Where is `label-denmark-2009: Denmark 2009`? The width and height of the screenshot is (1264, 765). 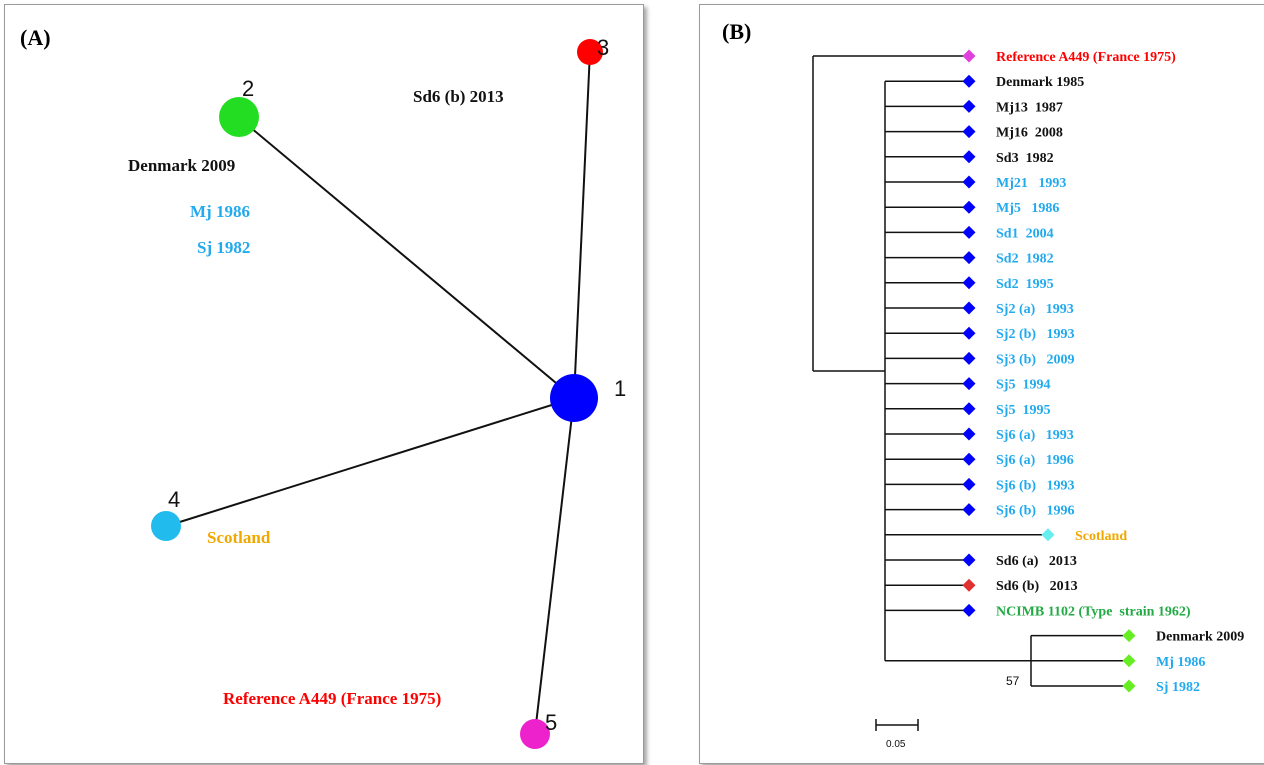
label-denmark-2009: Denmark 2009 is located at coordinates (181, 165).